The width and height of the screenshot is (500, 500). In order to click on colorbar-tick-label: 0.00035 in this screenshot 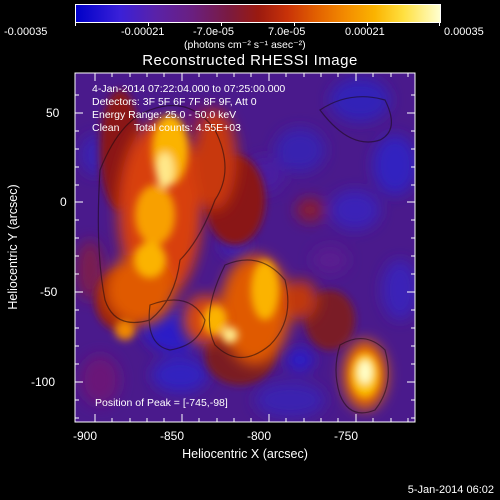, I will do `click(464, 32)`.